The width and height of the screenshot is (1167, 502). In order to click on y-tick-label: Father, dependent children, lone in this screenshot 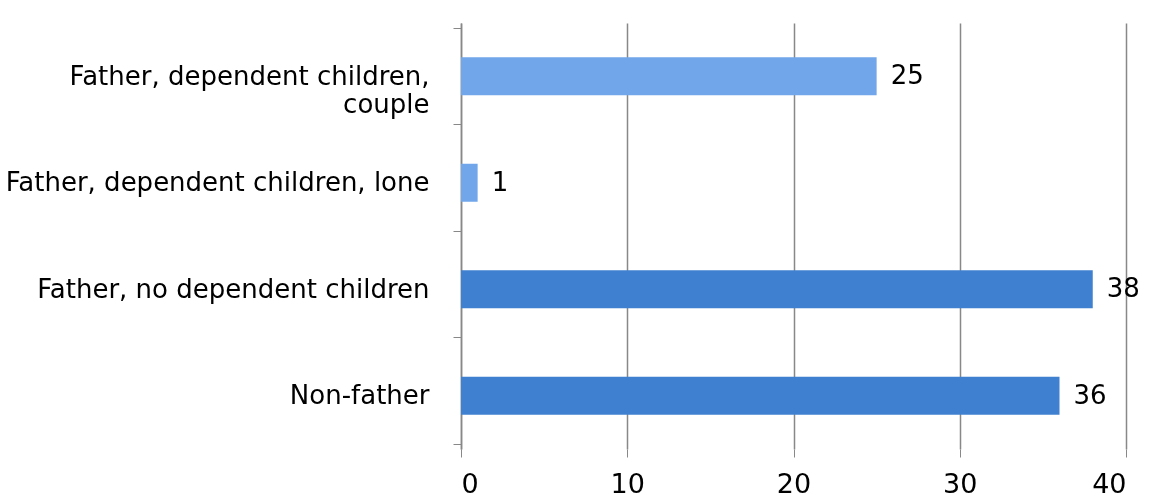, I will do `click(217, 182)`.